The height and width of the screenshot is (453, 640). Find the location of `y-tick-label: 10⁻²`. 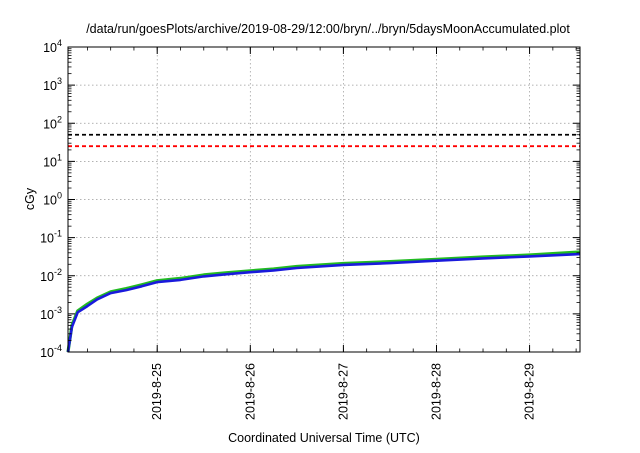

y-tick-label: 10⁻² is located at coordinates (51, 275).